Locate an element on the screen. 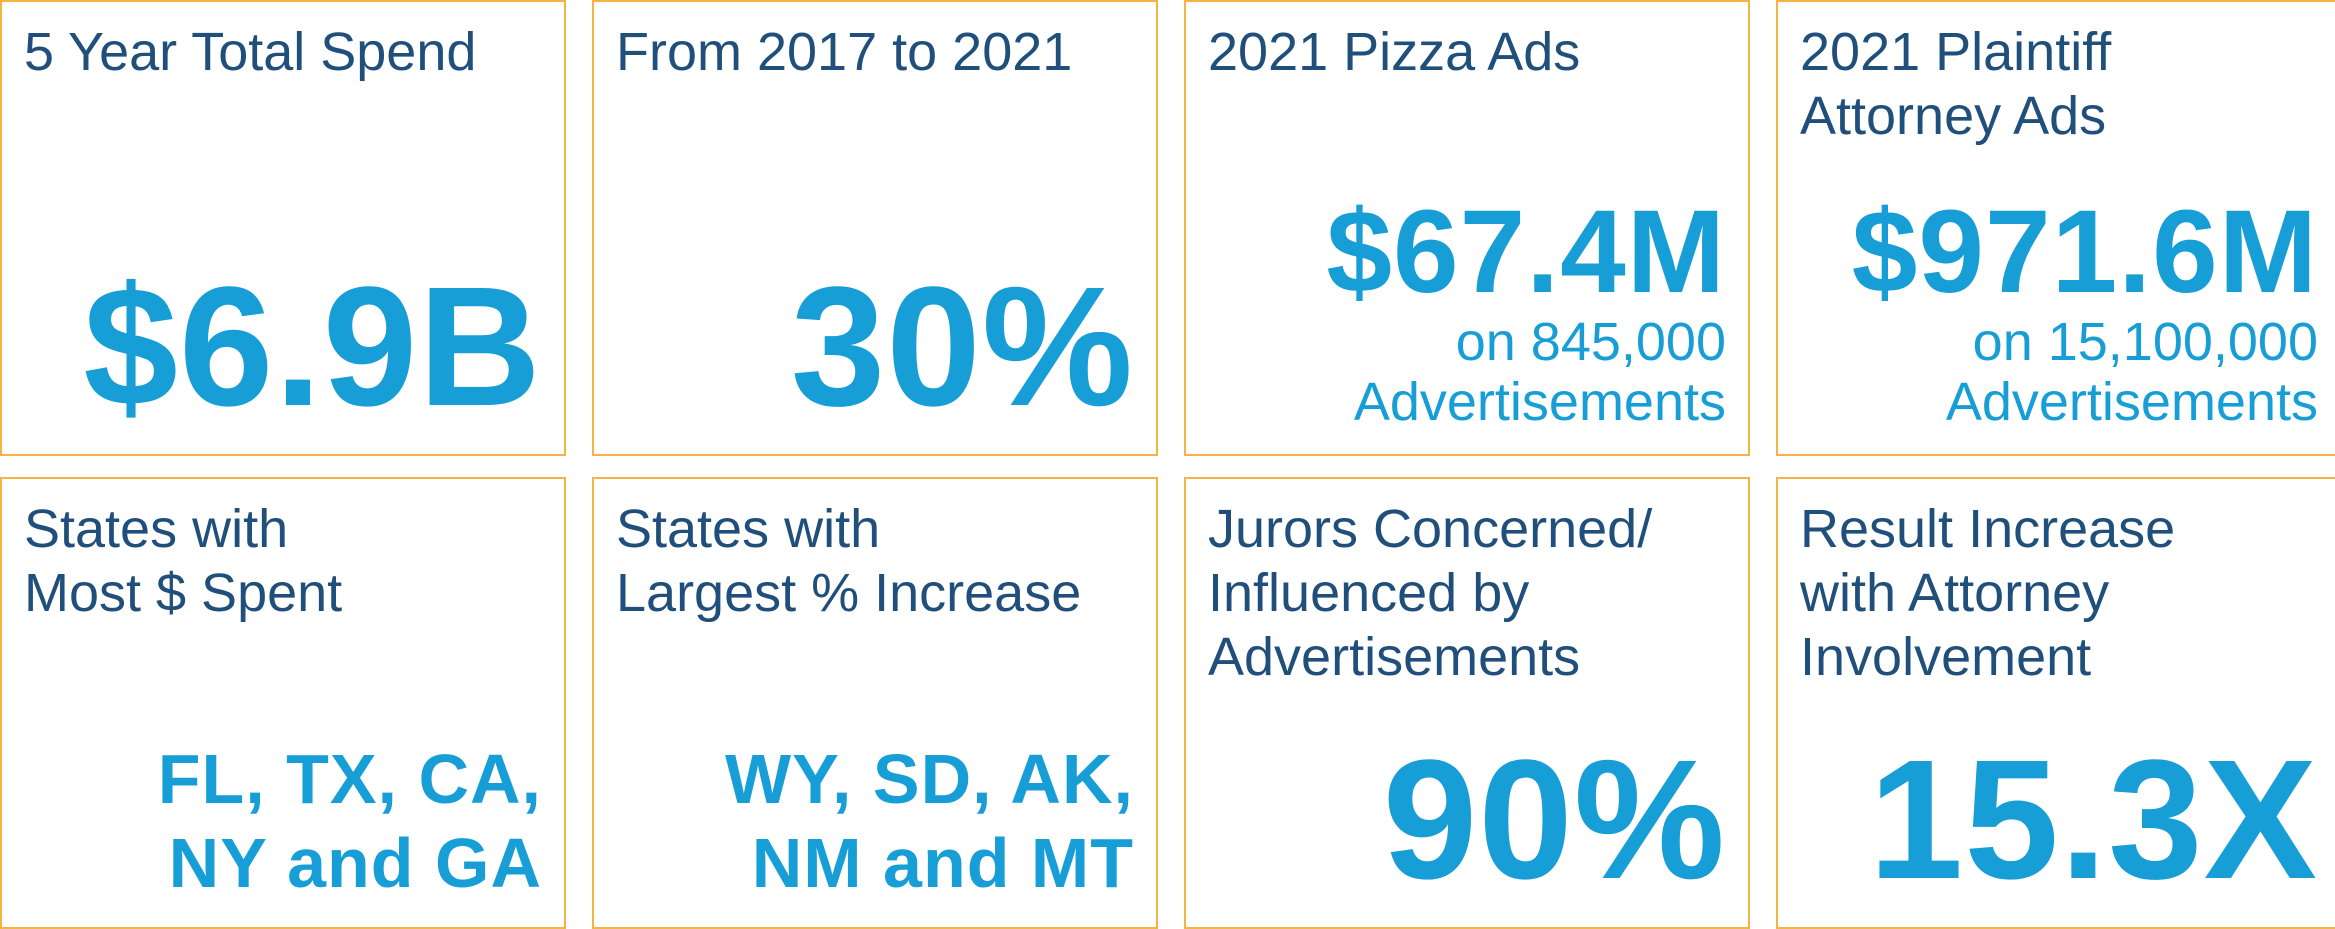  value-line: FL, TX, CA, is located at coordinates (349, 779).